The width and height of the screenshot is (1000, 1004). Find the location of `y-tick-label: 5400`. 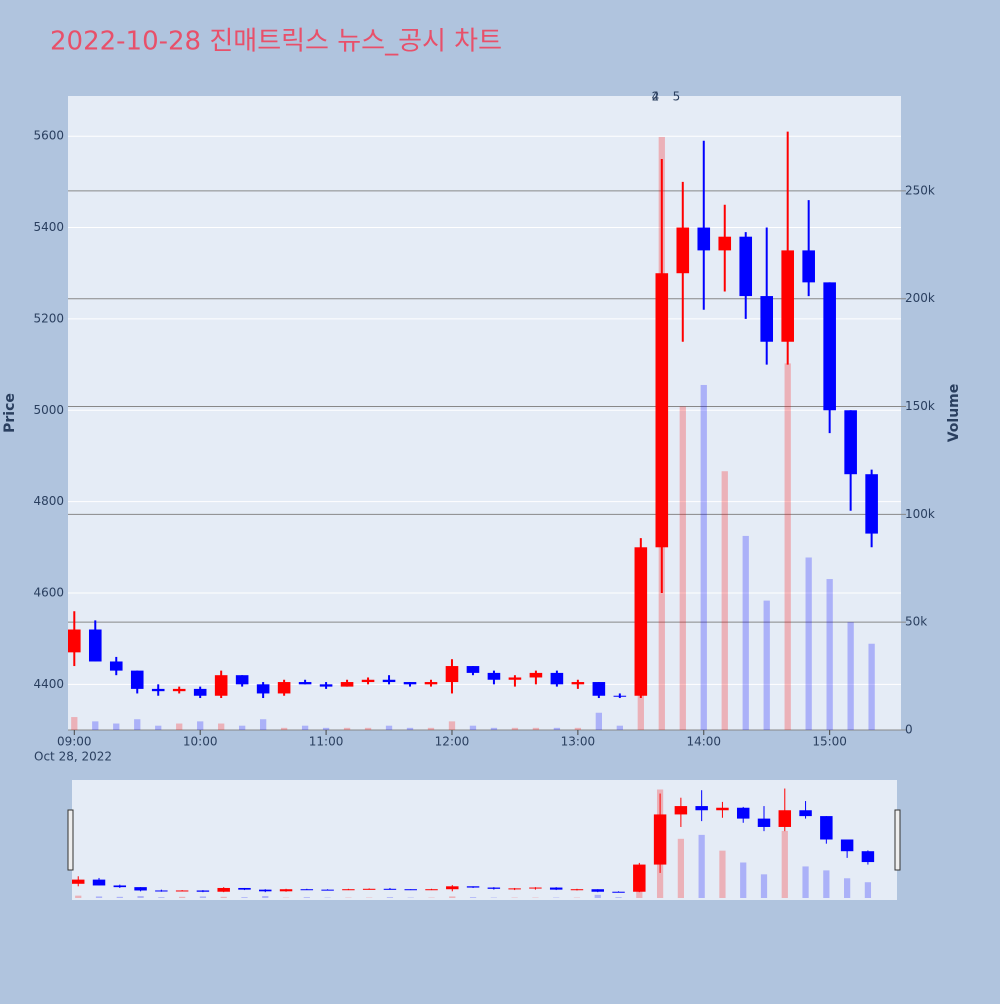

y-tick-label: 5400 is located at coordinates (48, 227).